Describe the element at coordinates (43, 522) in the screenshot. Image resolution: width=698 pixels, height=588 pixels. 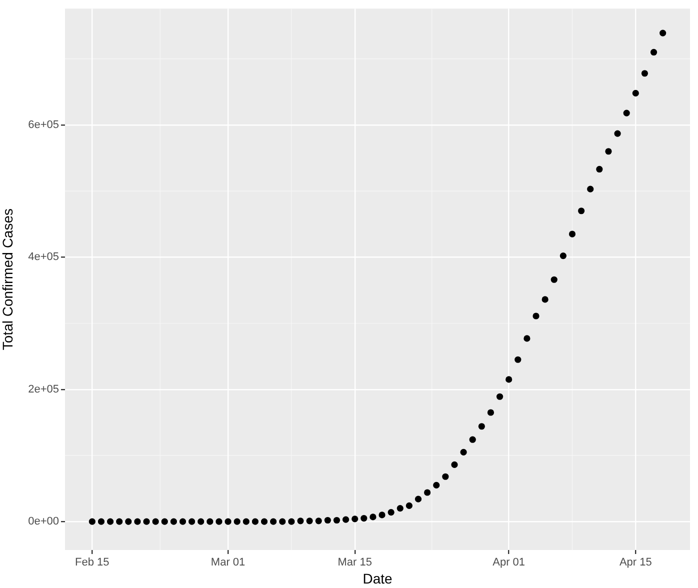
I see `y-tick-label: 0e+00` at that location.